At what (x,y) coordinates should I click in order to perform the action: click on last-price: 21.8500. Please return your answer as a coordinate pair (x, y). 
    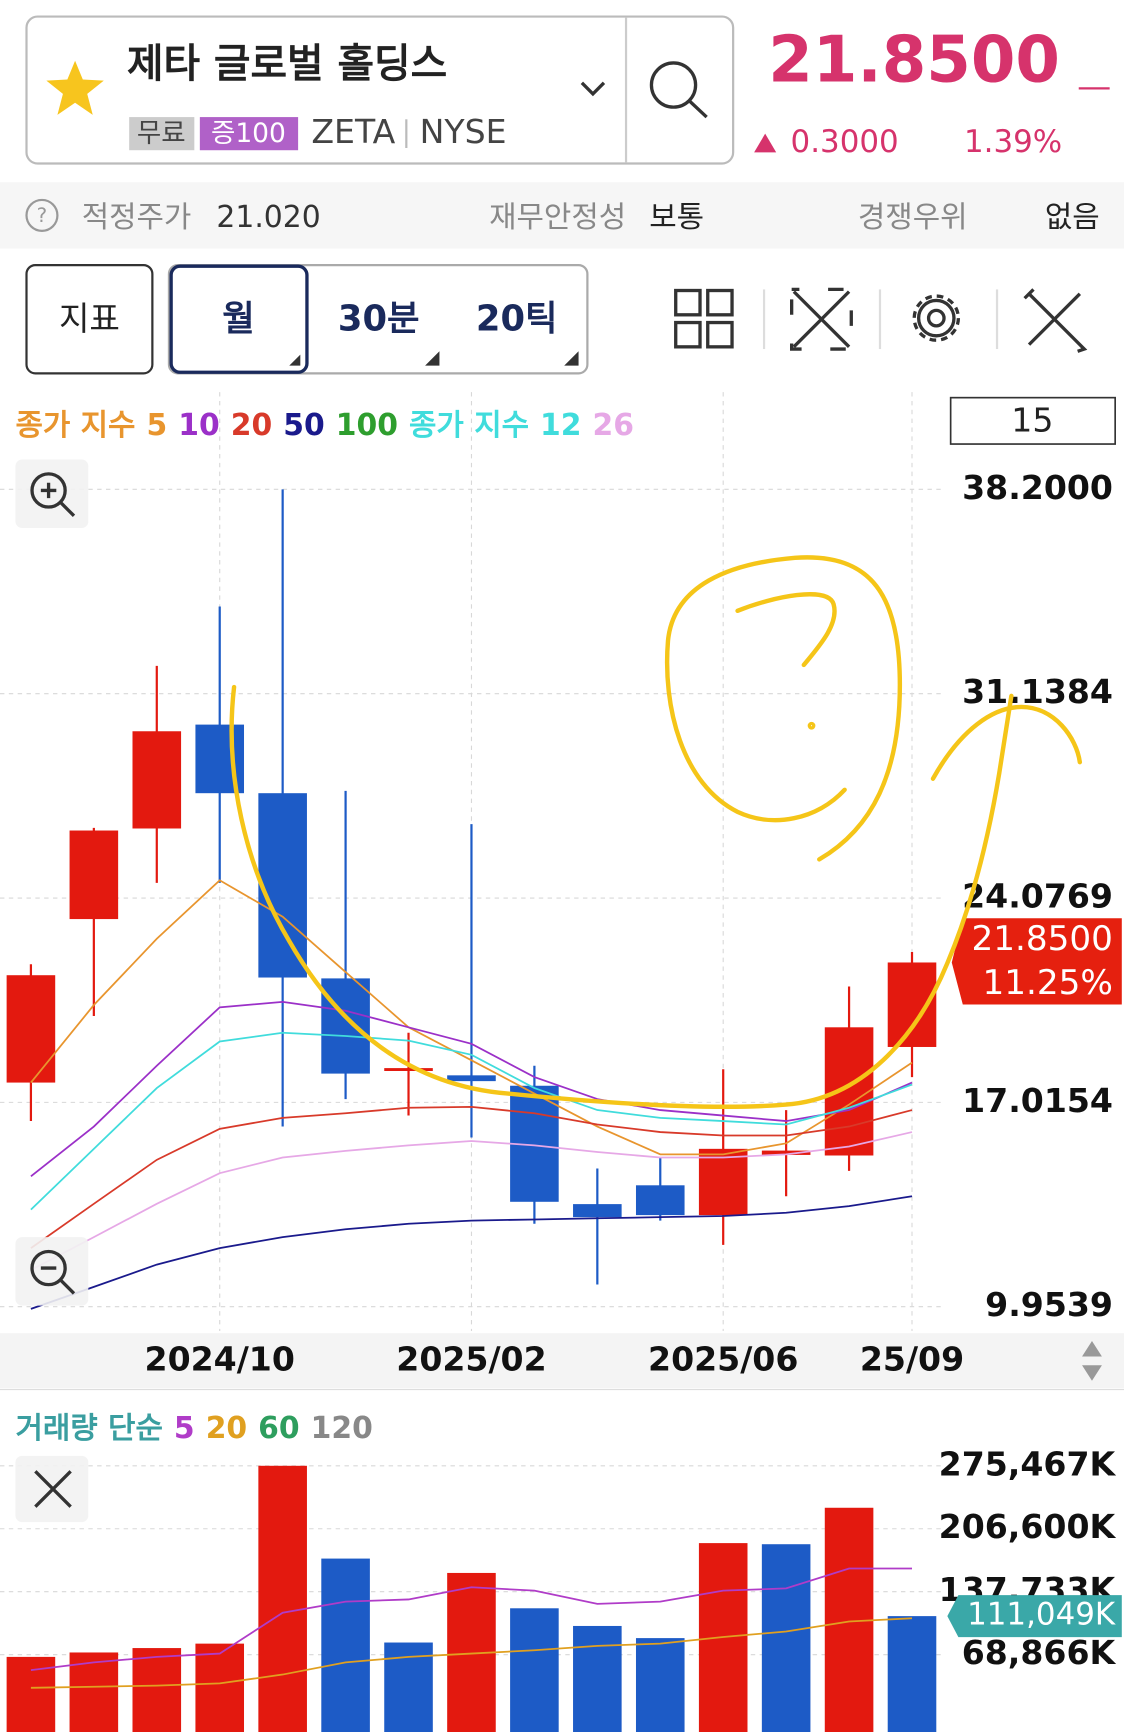
    Looking at the image, I should click on (1041, 939).